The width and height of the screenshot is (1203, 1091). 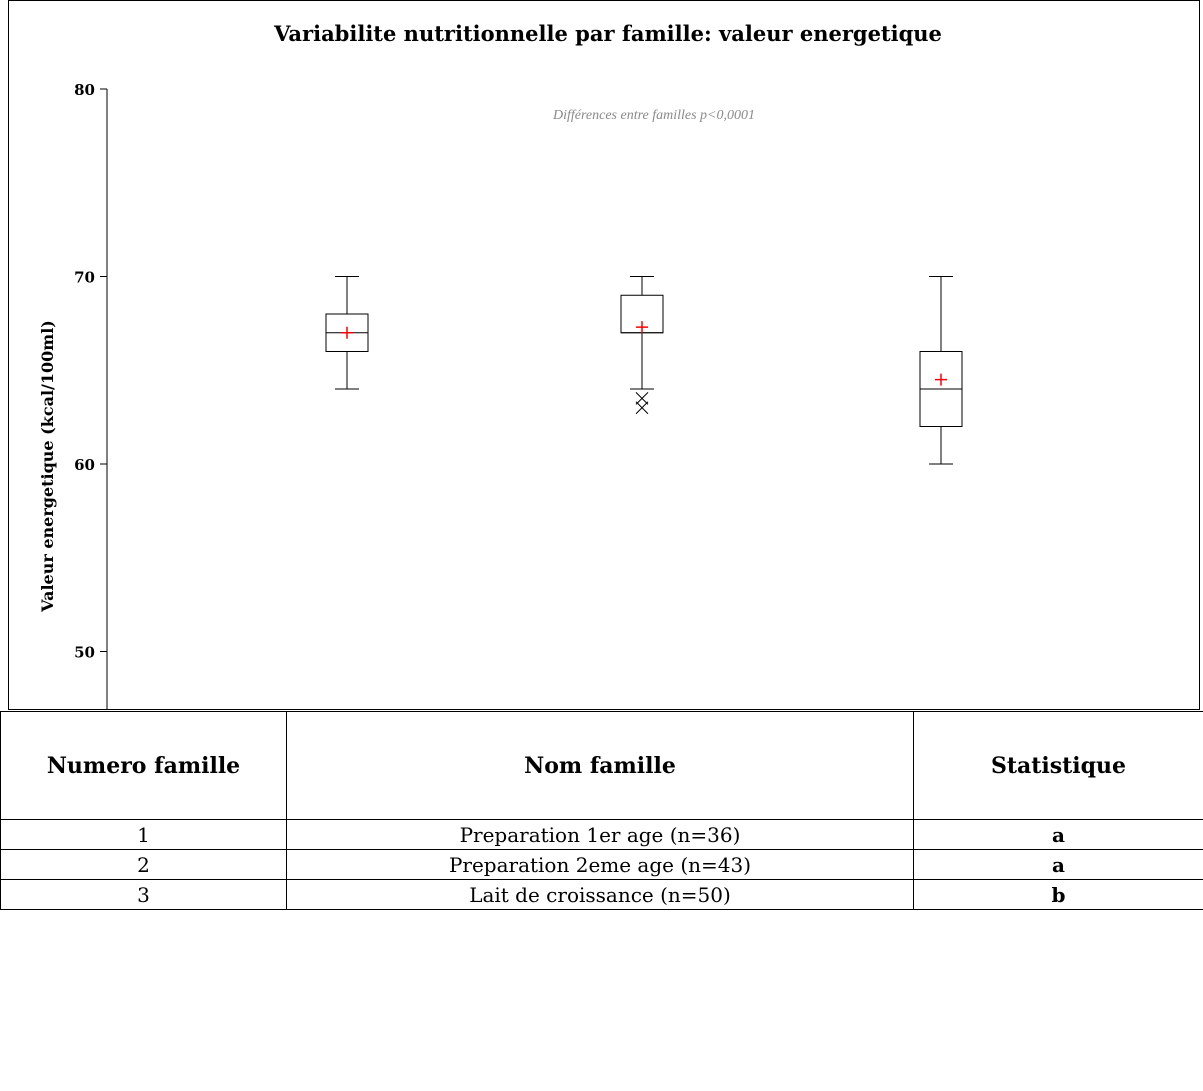 What do you see at coordinates (47, 466) in the screenshot?
I see `y-axis-label: Valeur energetique (kcal/100ml)` at bounding box center [47, 466].